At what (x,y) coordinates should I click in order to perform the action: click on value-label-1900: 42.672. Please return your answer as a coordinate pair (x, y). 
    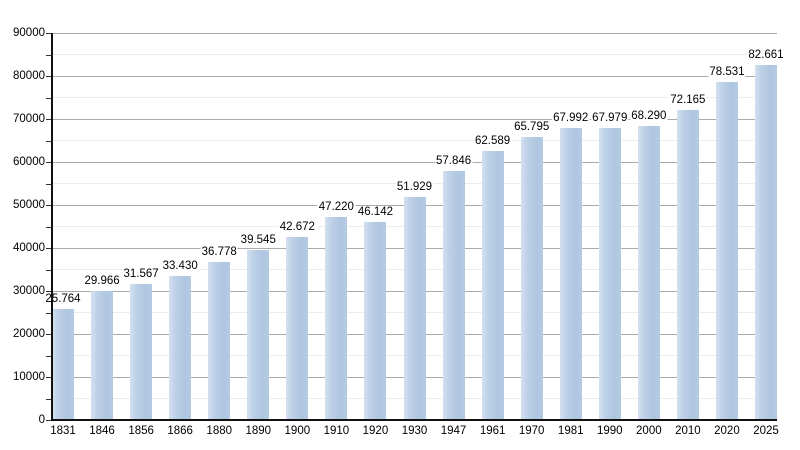
    Looking at the image, I should click on (297, 227).